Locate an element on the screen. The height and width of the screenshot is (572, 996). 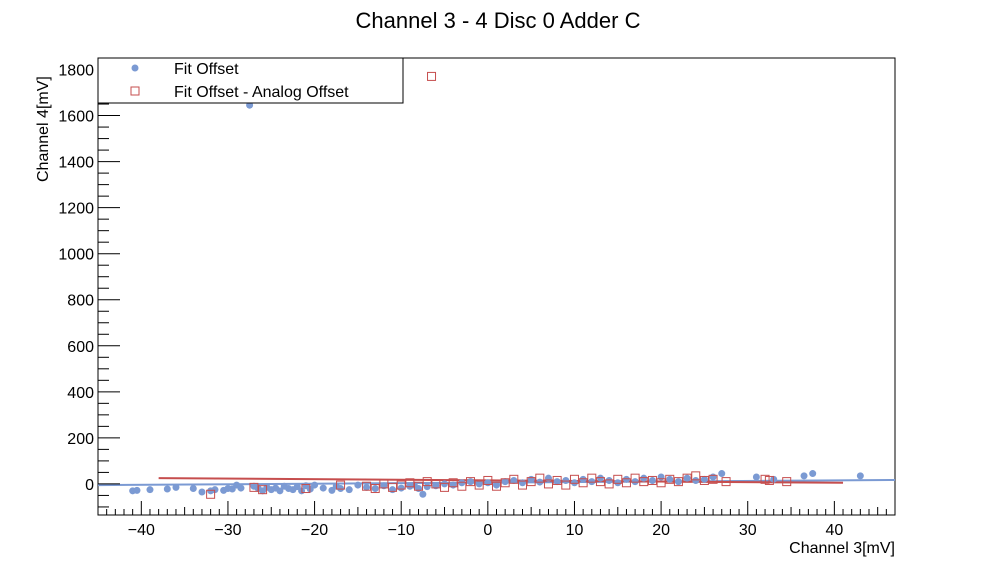
x-tick-label: 0 is located at coordinates (487, 530).